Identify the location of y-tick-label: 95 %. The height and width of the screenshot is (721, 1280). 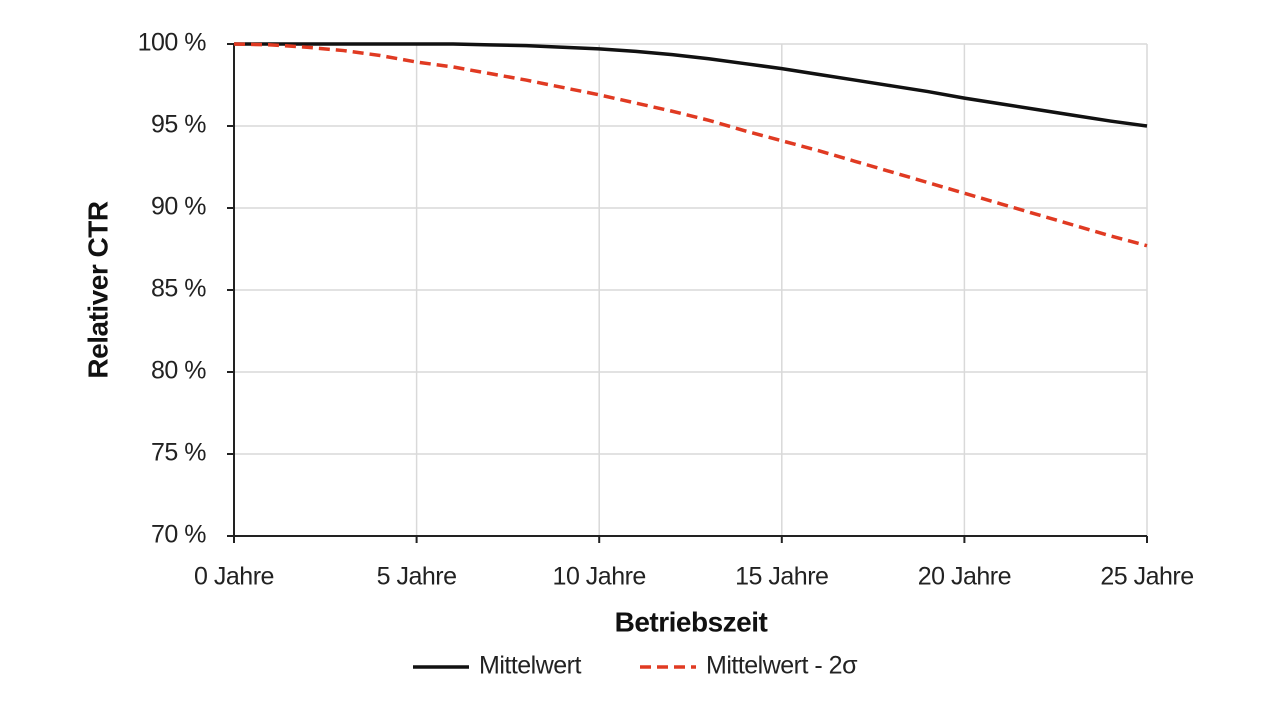
(178, 125).